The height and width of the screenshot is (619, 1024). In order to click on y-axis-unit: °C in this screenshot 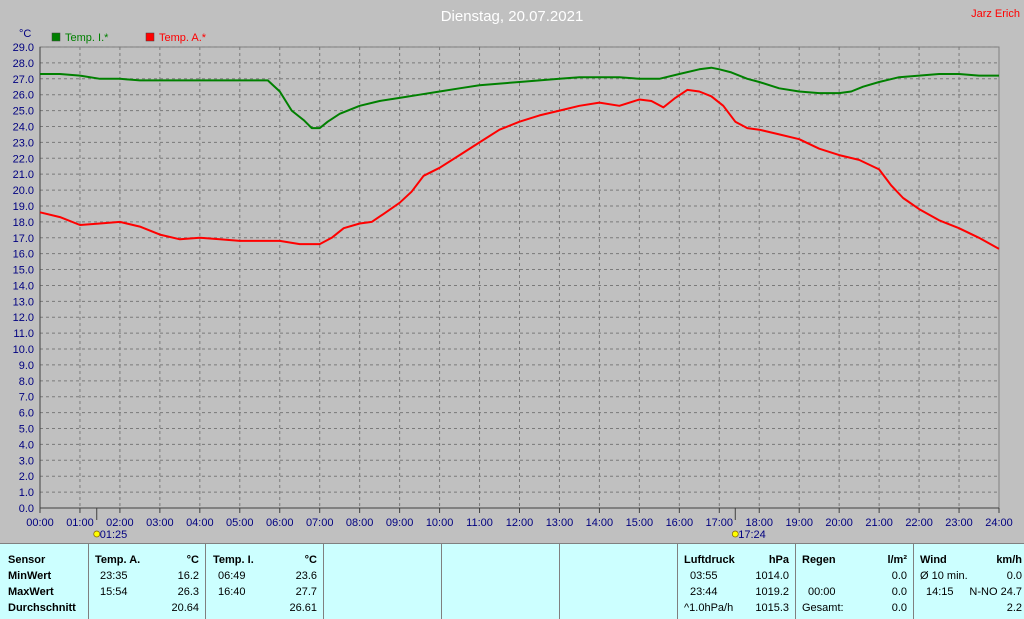, I will do `click(25, 34)`.